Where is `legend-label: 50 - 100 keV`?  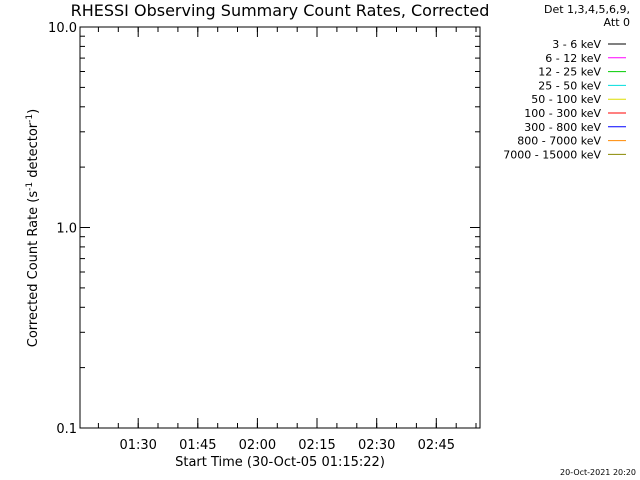 legend-label: 50 - 100 keV is located at coordinates (566, 99).